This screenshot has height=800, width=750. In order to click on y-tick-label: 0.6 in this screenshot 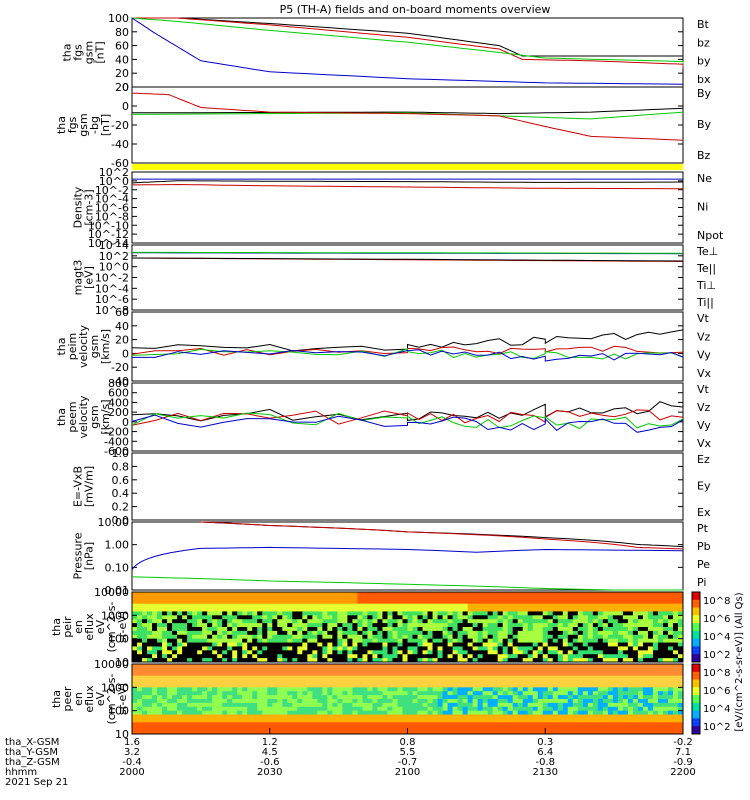, I will do `click(121, 480)`.